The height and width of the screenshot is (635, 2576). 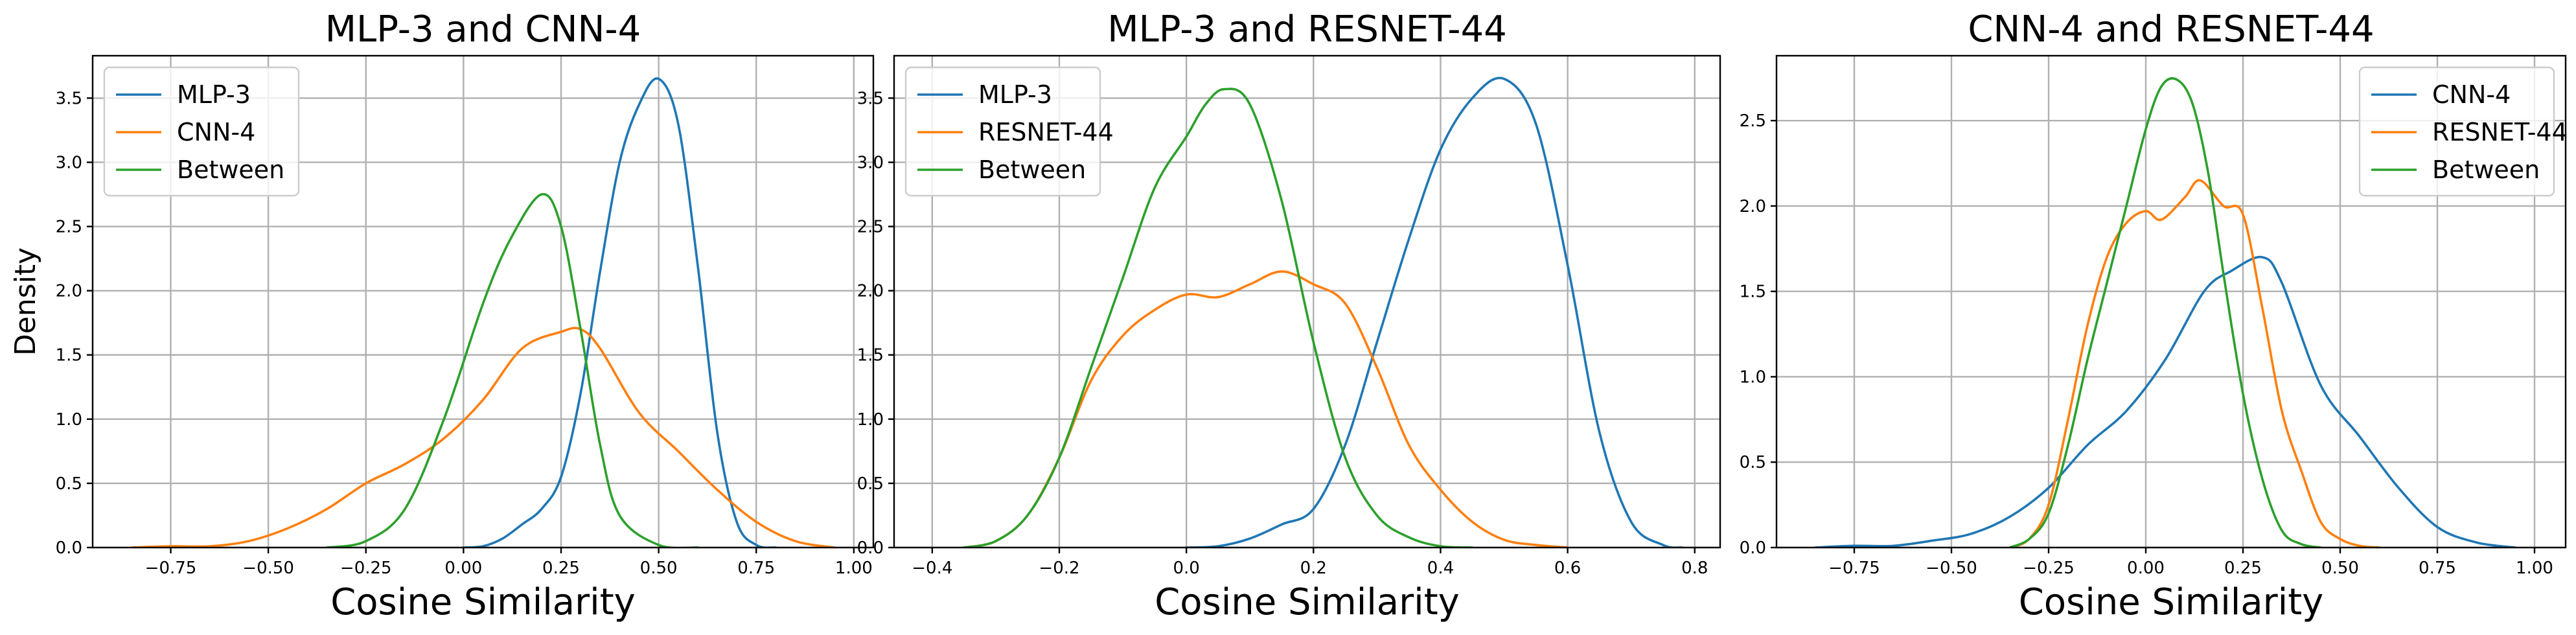 I want to click on x-tick-label: 0.2, so click(x=1313, y=568).